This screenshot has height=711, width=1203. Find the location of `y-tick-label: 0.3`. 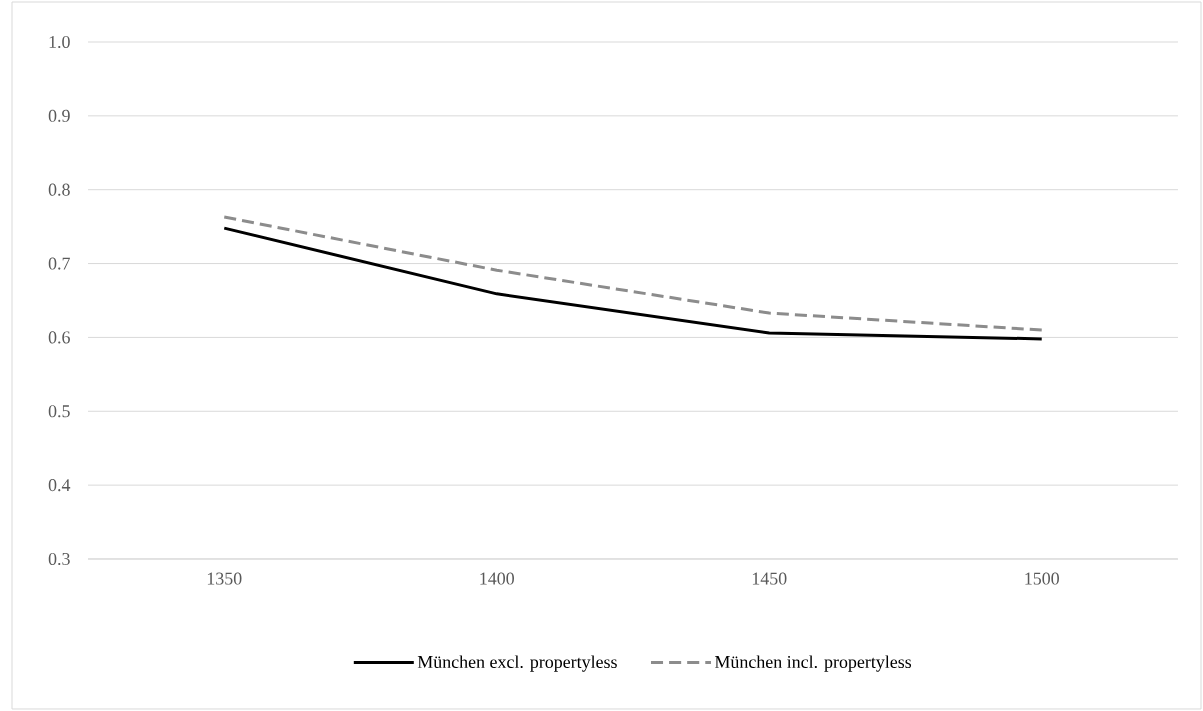

y-tick-label: 0.3 is located at coordinates (59, 559).